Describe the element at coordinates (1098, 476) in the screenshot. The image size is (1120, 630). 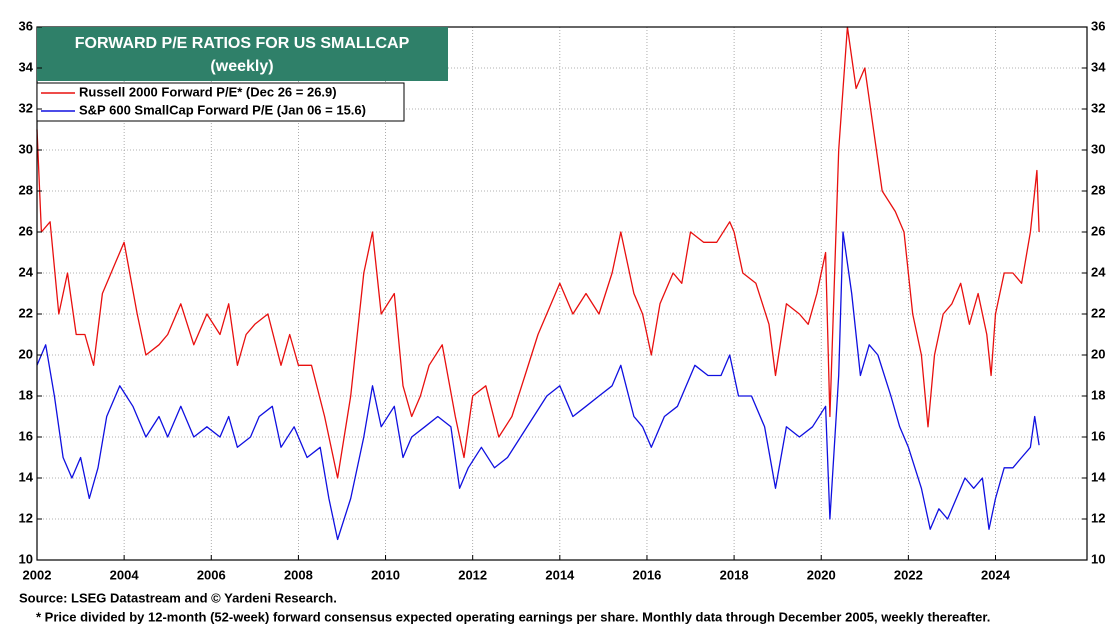
I see `y2-tick-label: 14` at that location.